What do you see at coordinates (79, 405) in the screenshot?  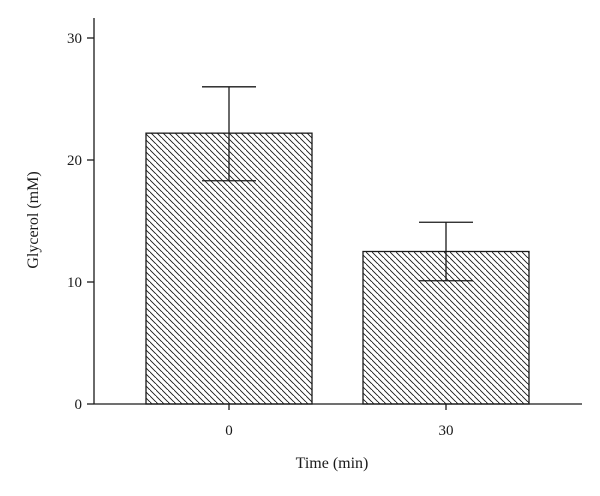 I see `y-tick-label-0: 0` at bounding box center [79, 405].